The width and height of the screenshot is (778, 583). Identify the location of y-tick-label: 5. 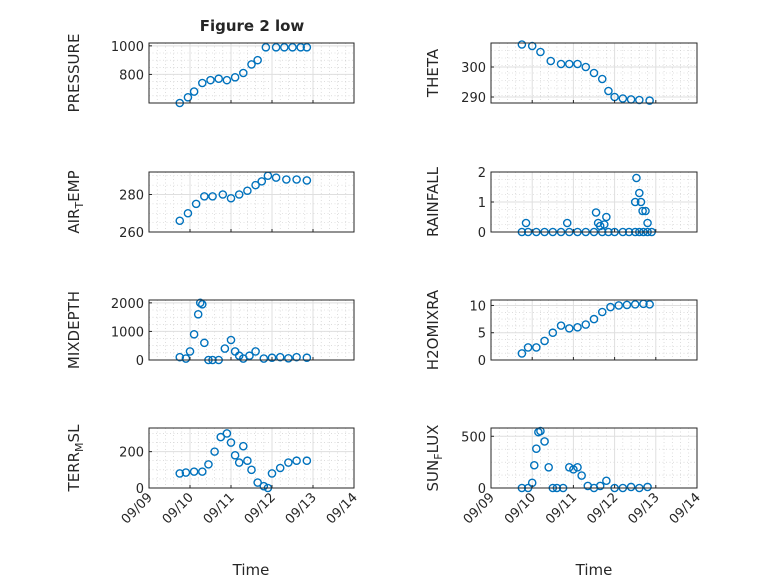
(482, 334).